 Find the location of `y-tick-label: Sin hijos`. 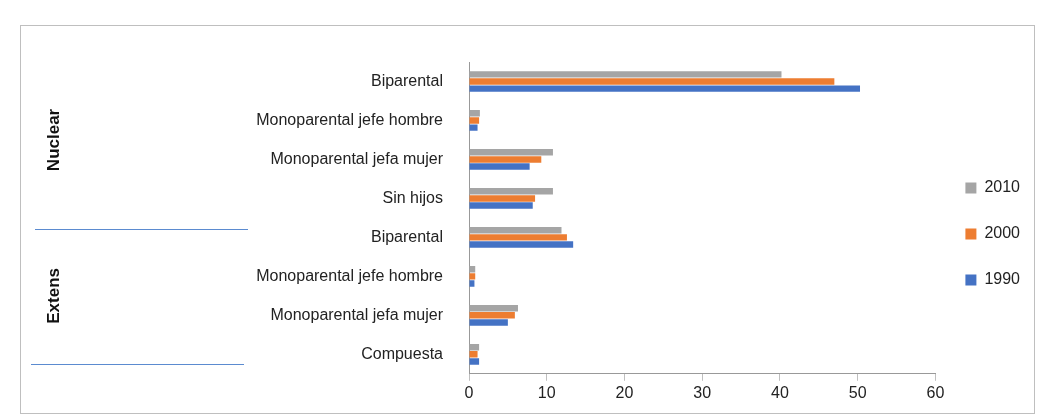

y-tick-label: Sin hijos is located at coordinates (412, 197).